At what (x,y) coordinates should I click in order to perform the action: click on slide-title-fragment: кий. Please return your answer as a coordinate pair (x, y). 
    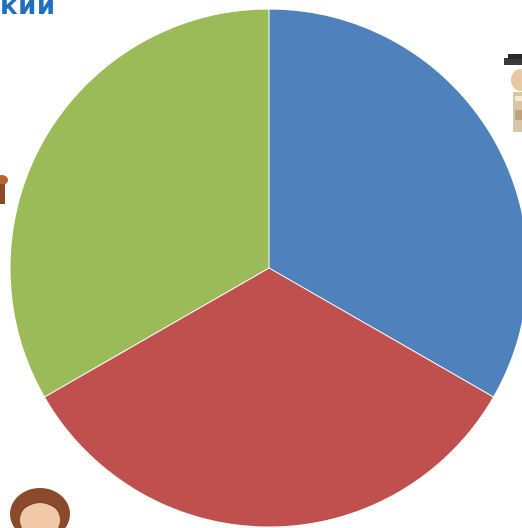
    Looking at the image, I should click on (28, 10).